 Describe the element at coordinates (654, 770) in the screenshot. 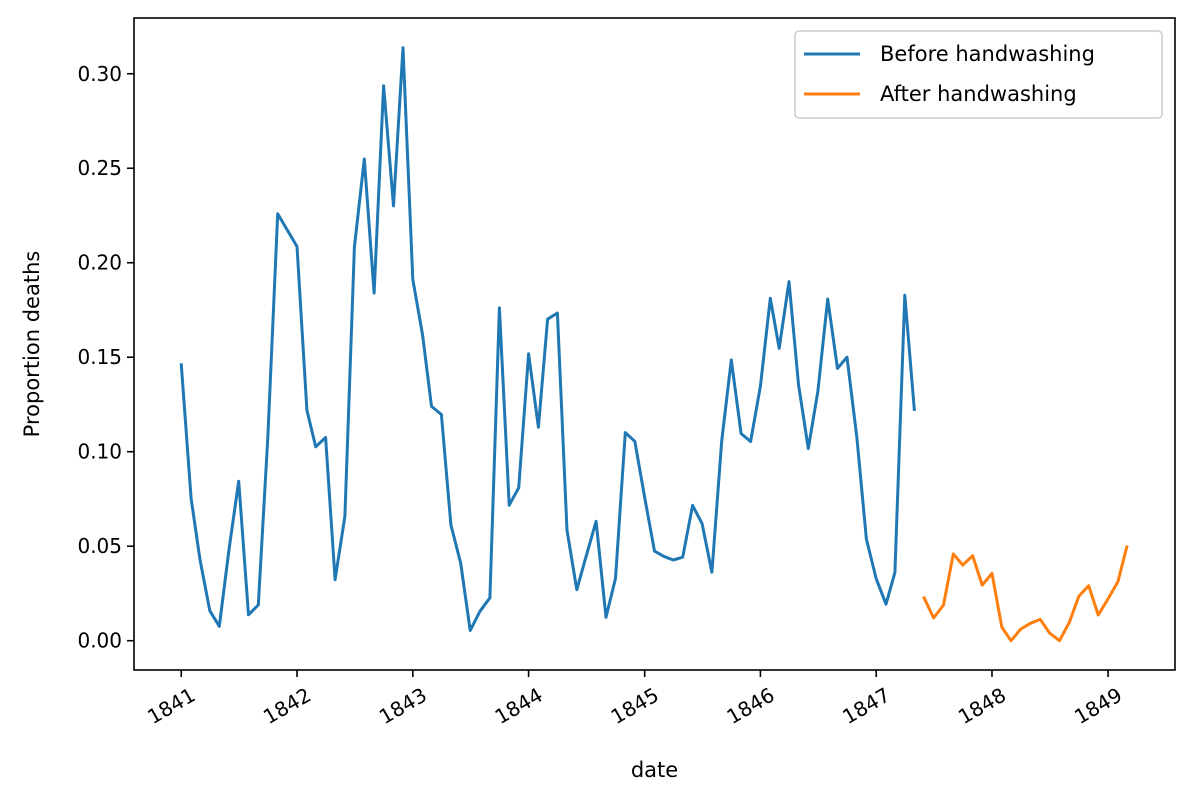

I see `x-axis-label: date` at that location.